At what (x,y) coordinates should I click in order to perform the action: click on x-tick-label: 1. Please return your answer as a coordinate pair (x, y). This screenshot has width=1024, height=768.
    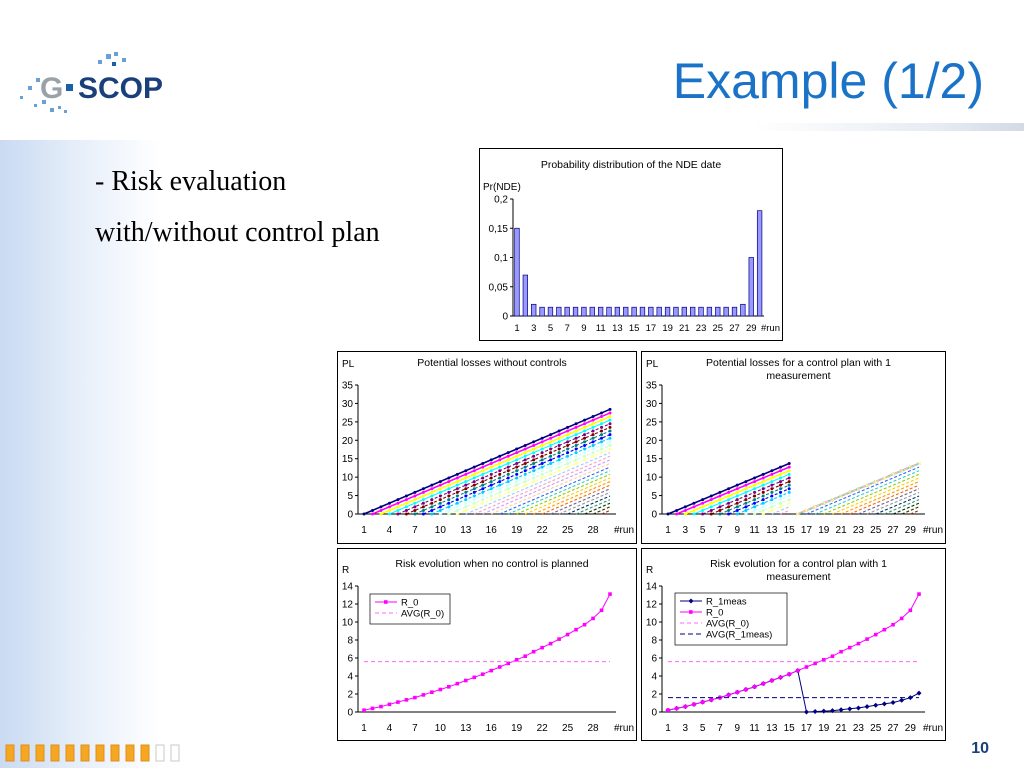
    Looking at the image, I should click on (364, 530).